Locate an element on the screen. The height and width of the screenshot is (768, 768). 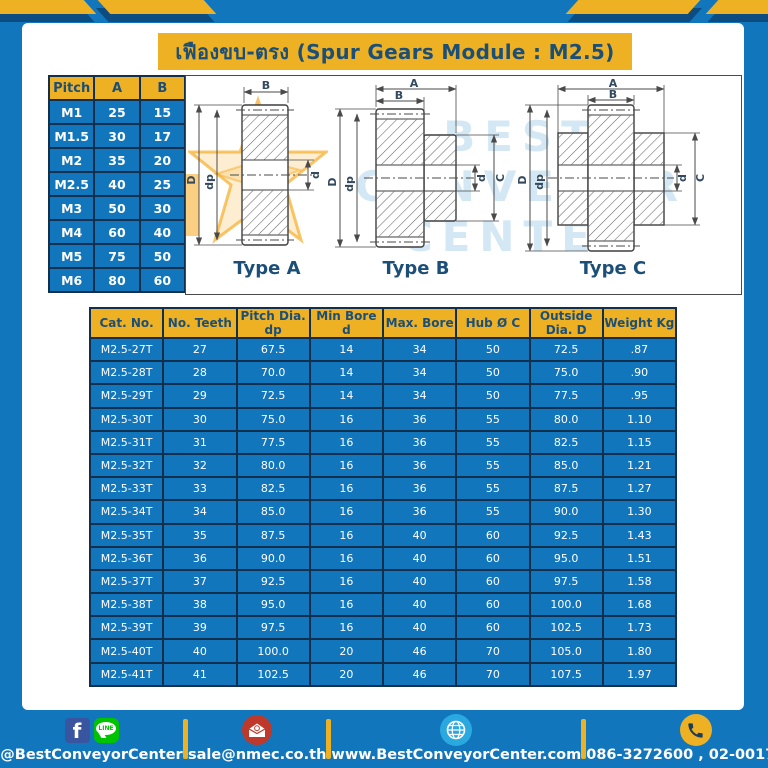
footer-bar: f LINE @BestConveyorCenter sale@nm is located at coordinates (384, 739).